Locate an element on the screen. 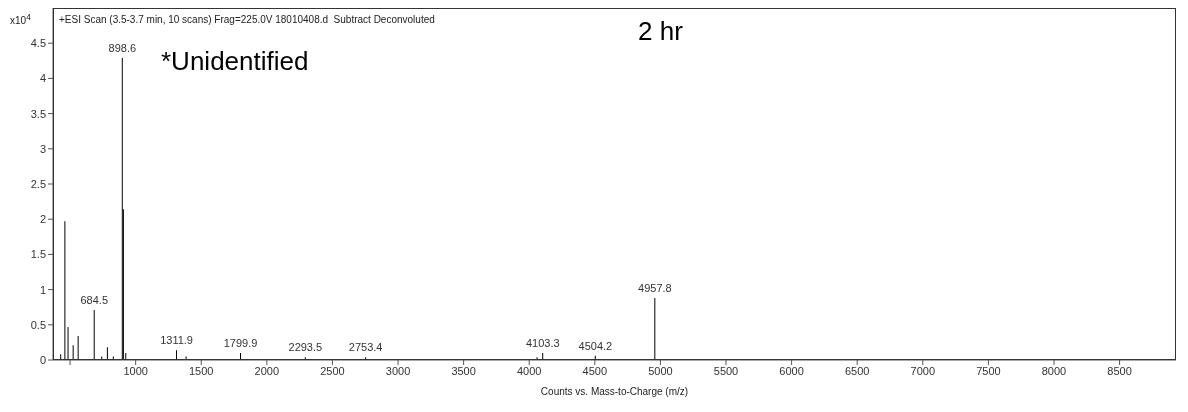 This screenshot has width=1188, height=412. x-tick-label: 3500 is located at coordinates (463, 370).